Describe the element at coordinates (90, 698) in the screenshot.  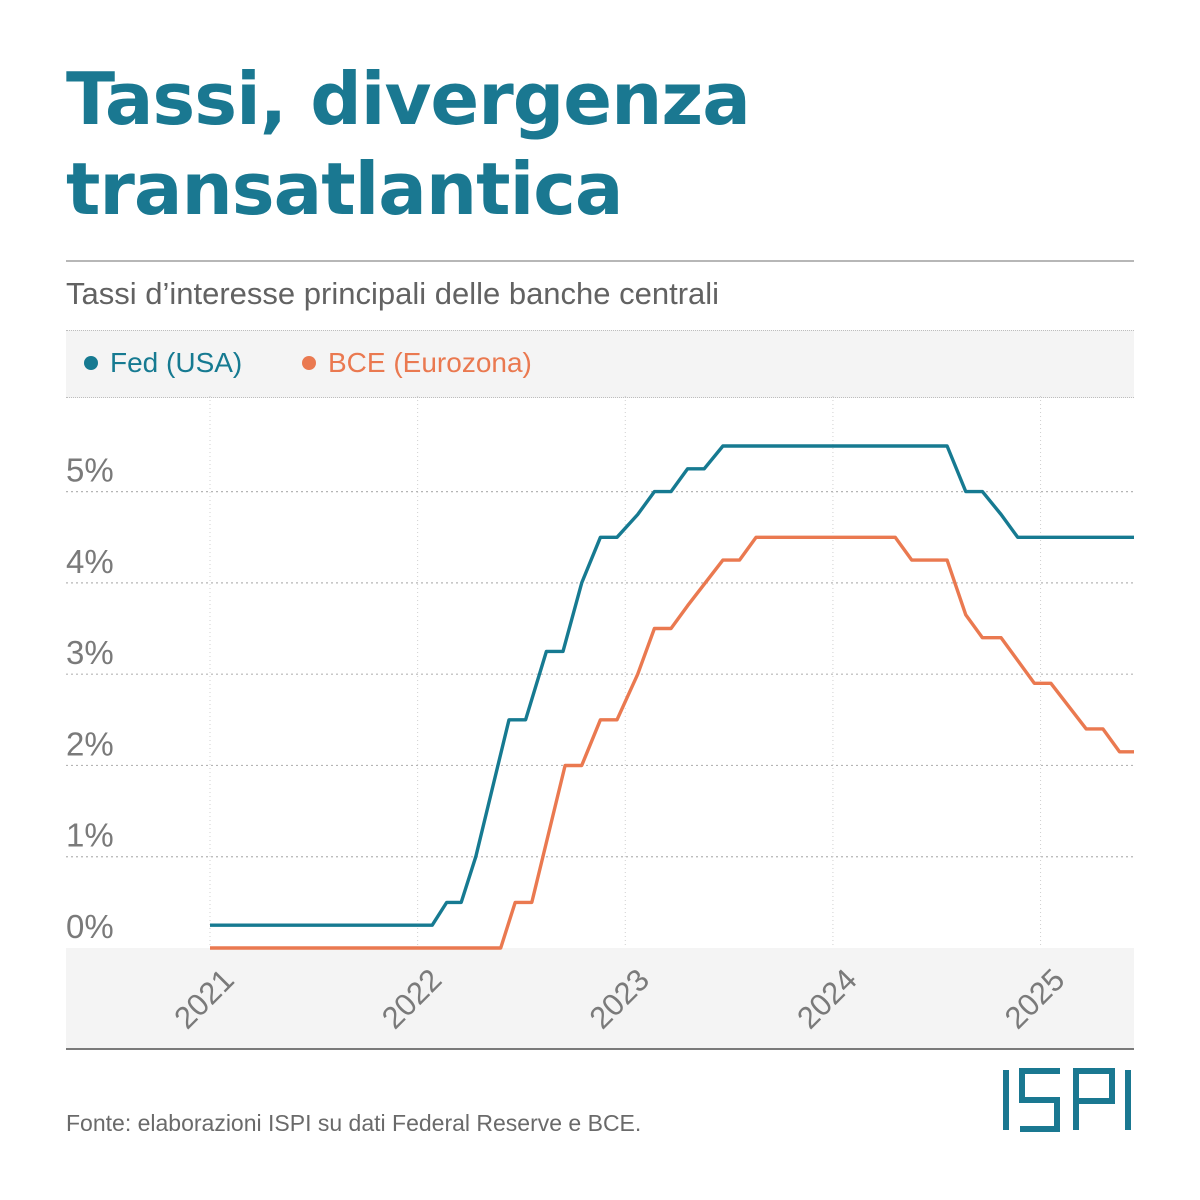
I see `y-axis: 0% 1% 2% 3% 4% 5%` at that location.